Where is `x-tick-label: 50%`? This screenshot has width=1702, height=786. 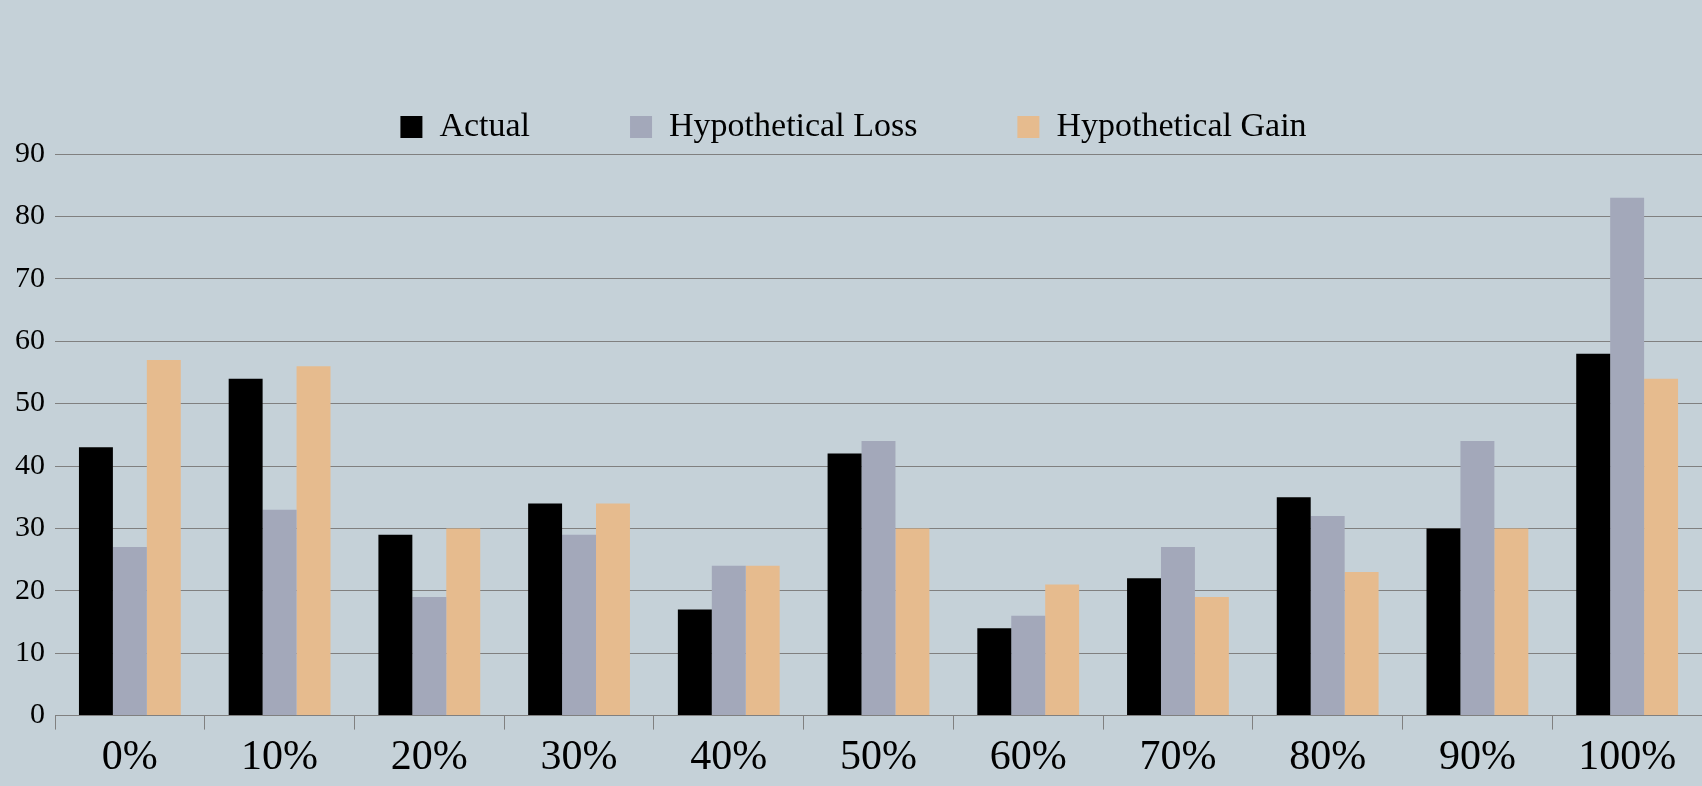 x-tick-label: 50% is located at coordinates (878, 754).